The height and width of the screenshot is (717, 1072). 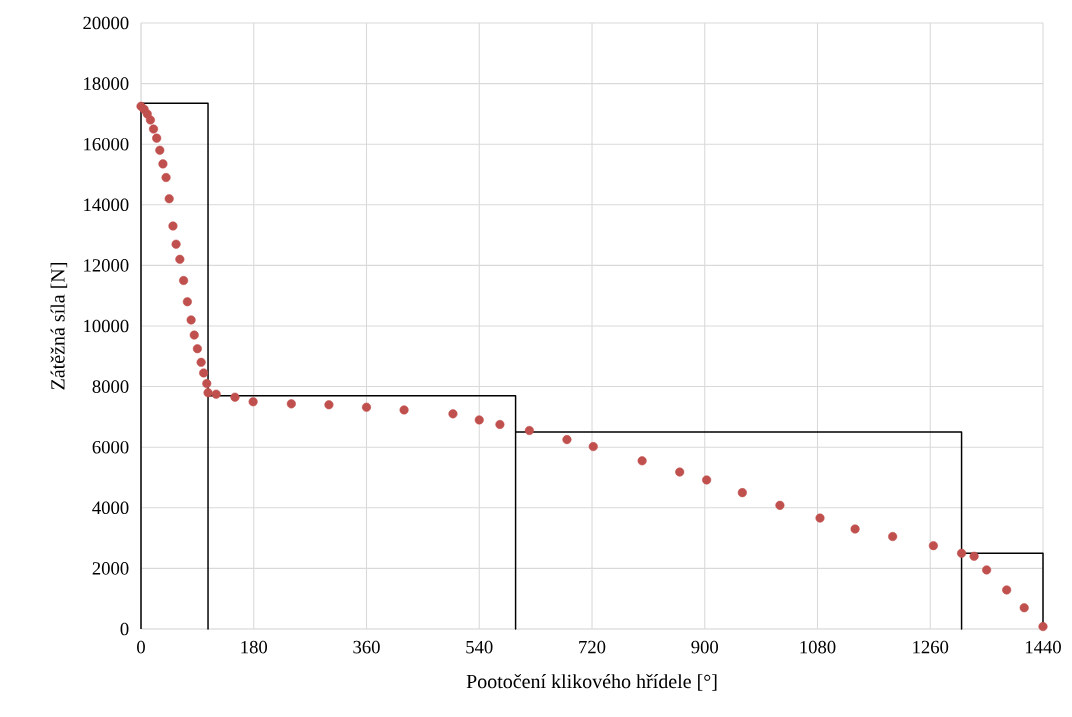 I want to click on x-axis-title: Pootočení klikového hřídele [°], so click(x=591, y=682).